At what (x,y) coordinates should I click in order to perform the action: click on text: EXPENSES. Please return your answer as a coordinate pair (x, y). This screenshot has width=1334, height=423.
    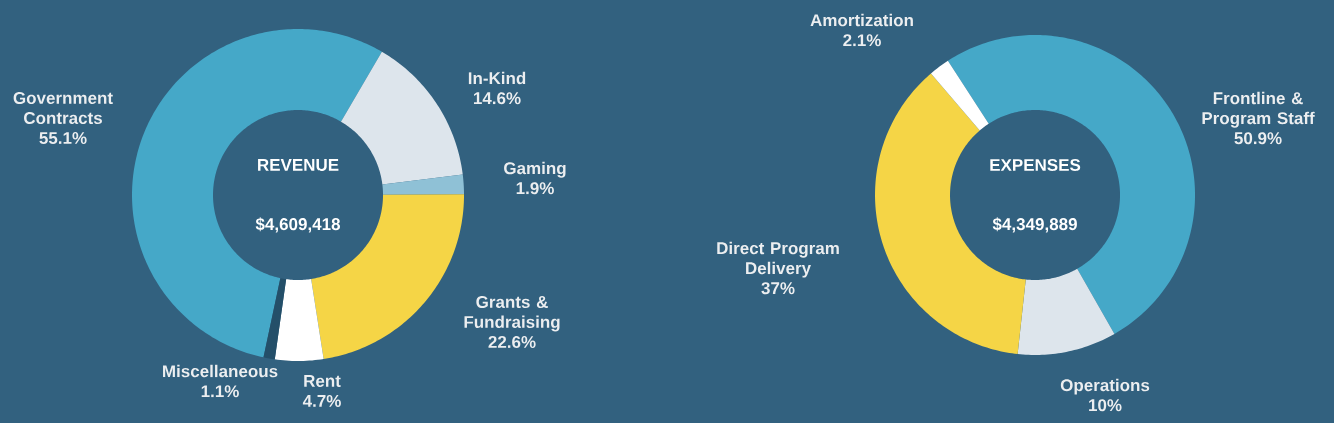
    Looking at the image, I should click on (1035, 165).